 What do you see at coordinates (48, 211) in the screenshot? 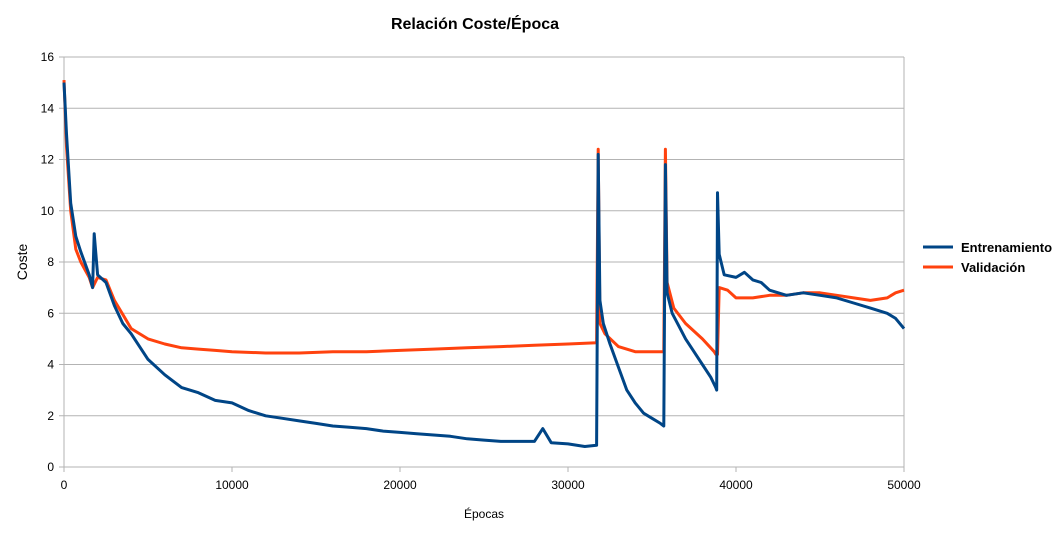
I see `y-tick-label: 10` at bounding box center [48, 211].